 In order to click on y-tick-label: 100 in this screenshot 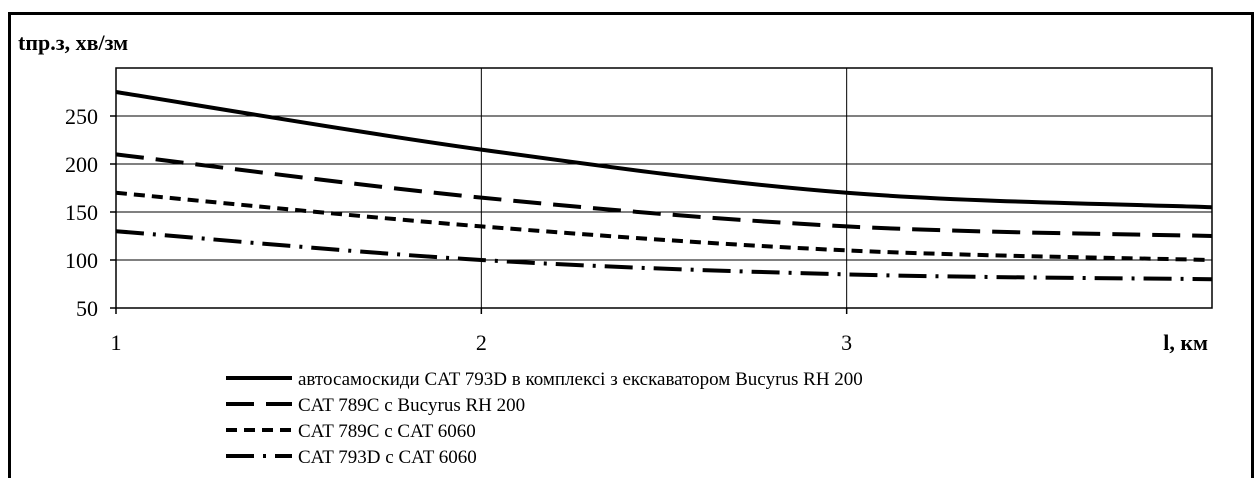, I will do `click(81, 260)`.